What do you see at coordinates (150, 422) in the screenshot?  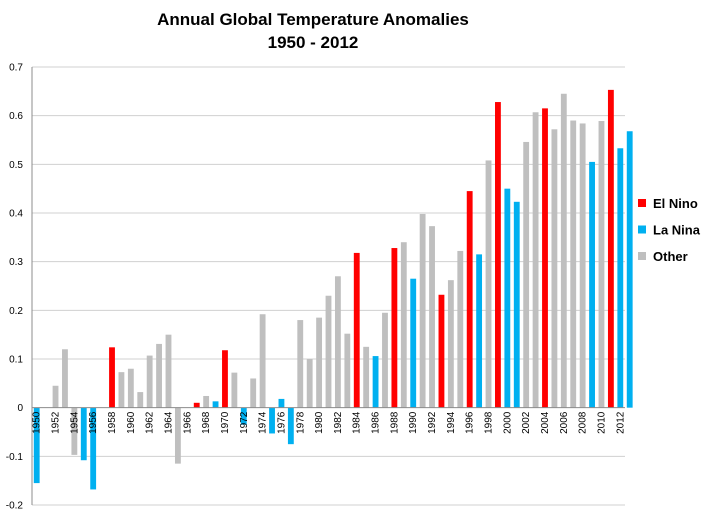 I see `x-tick-label: 1962` at bounding box center [150, 422].